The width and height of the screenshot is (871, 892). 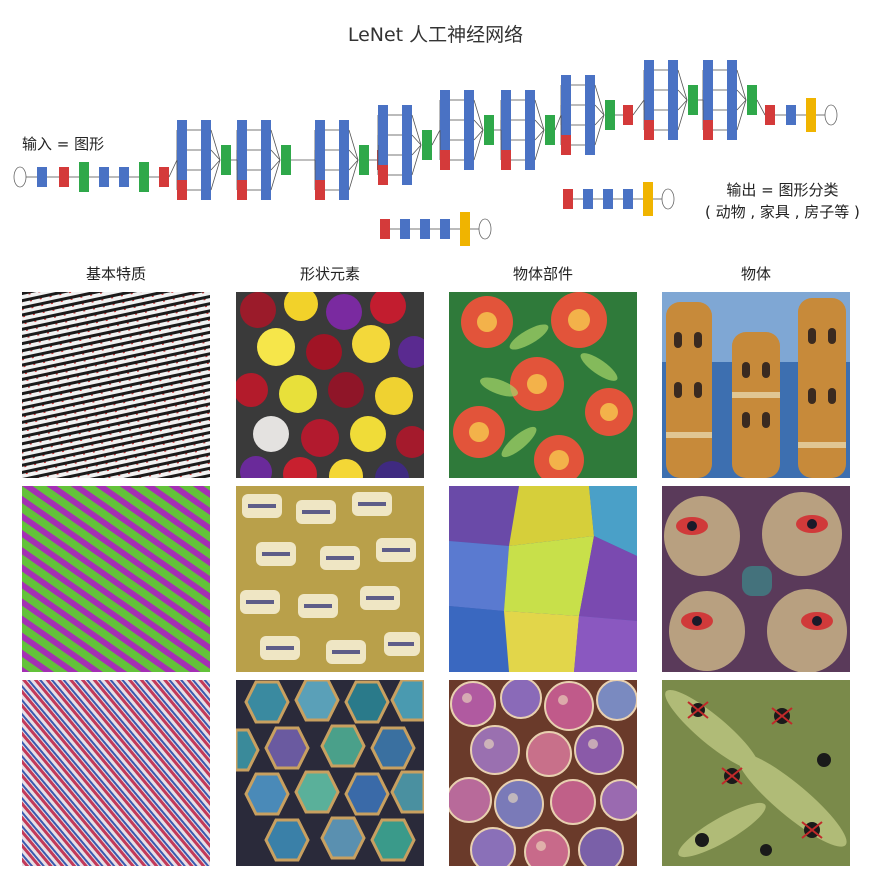 What do you see at coordinates (756, 385) in the screenshot?
I see `texture-buildings` at bounding box center [756, 385].